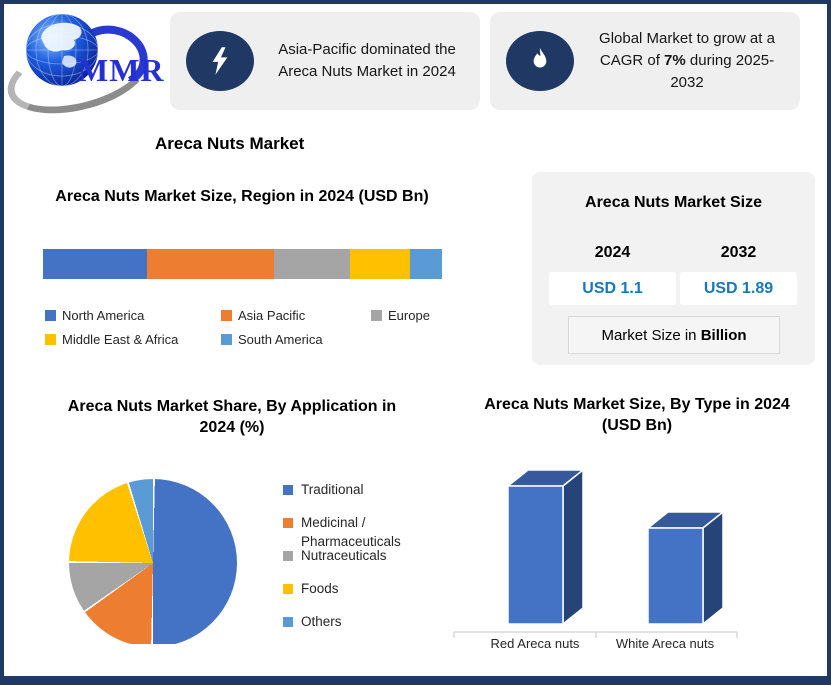 The width and height of the screenshot is (831, 685). What do you see at coordinates (351, 532) in the screenshot?
I see `legend-label: Medicinal / Pharmaceuticals` at bounding box center [351, 532].